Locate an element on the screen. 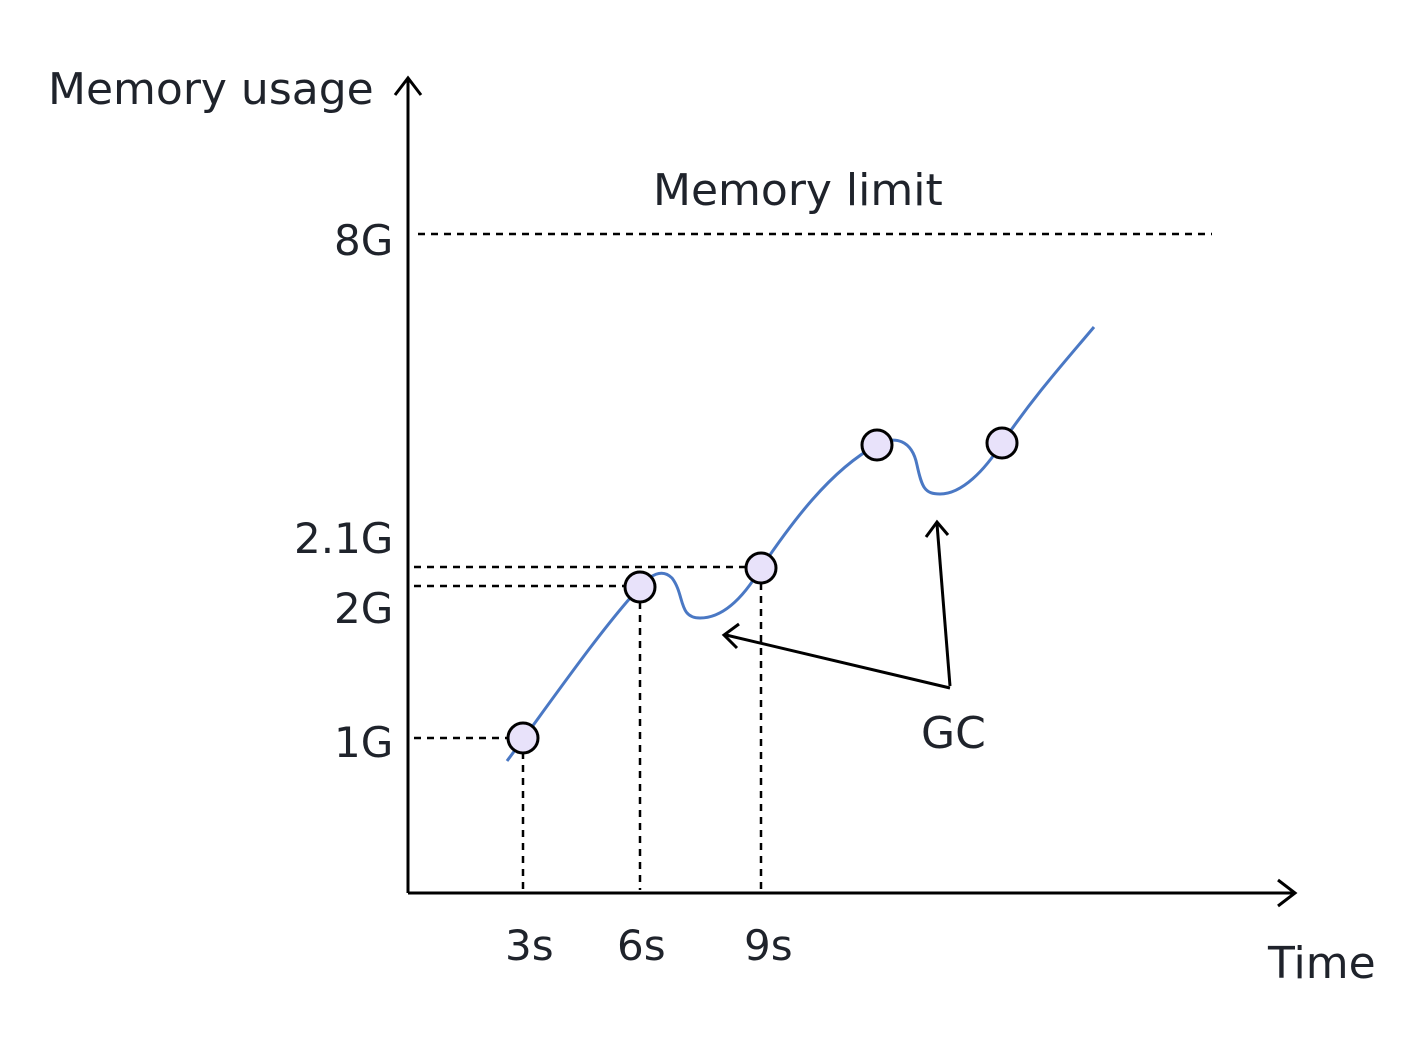 This screenshot has height=1047, width=1428. sample-point-6s is located at coordinates (640, 587).